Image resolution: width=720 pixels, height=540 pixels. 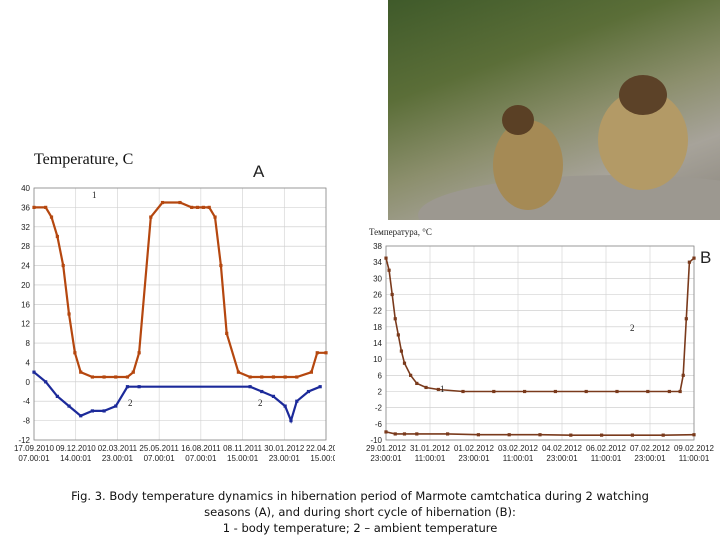 I want to click on chart-a-y-tick-label: 20, so click(x=25, y=285).